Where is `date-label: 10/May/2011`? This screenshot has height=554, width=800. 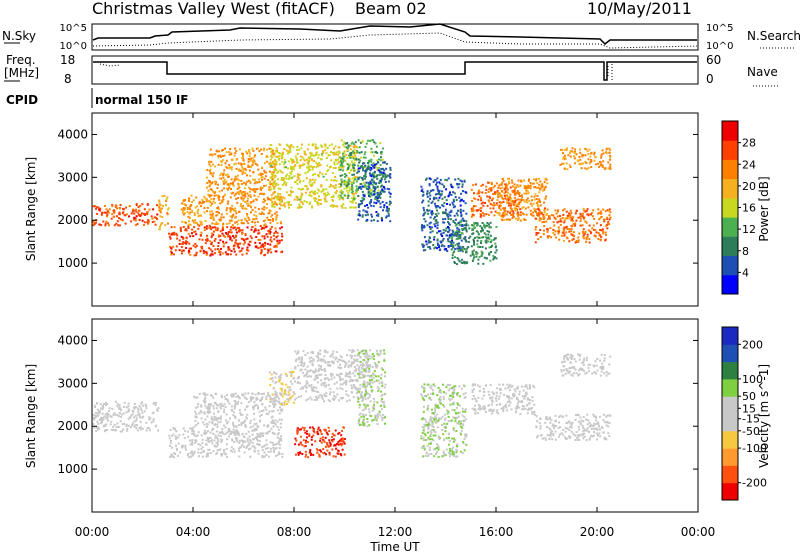
date-label: 10/May/2011 is located at coordinates (639, 9).